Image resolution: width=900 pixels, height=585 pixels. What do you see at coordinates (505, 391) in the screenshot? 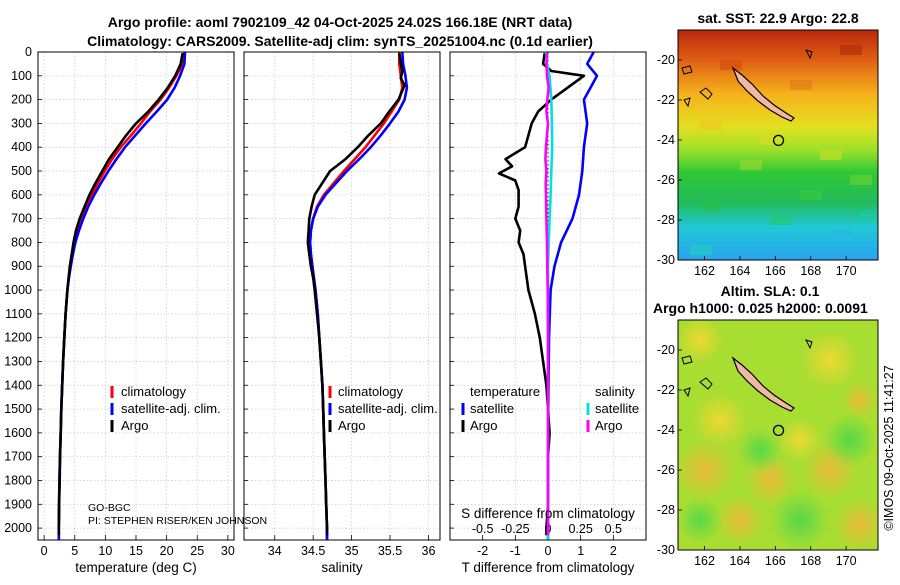
I see `legend-title-temperature: temperature` at bounding box center [505, 391].